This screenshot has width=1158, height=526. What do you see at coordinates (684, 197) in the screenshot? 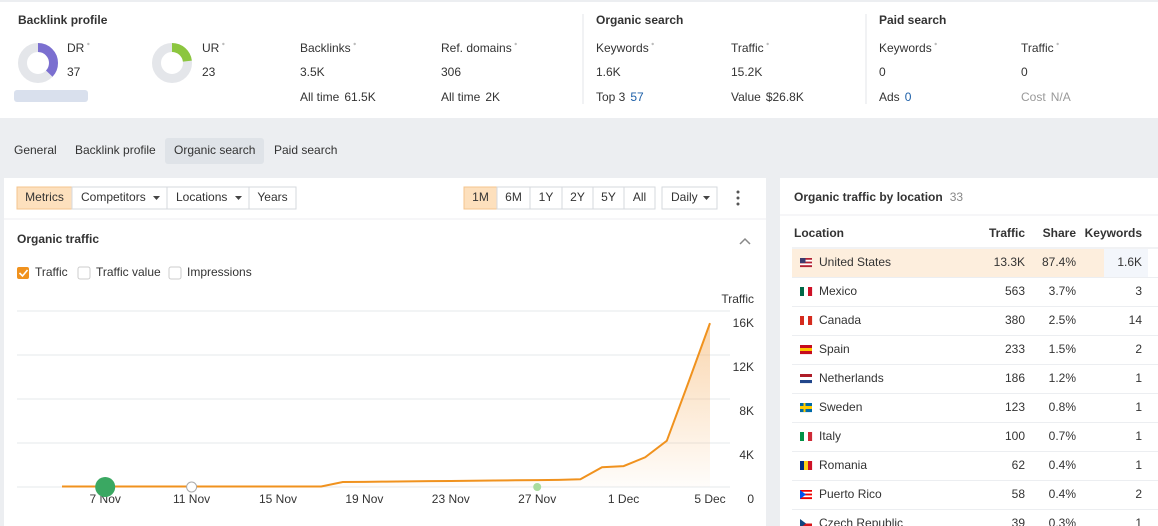
I see `button-label: Daily` at bounding box center [684, 197].